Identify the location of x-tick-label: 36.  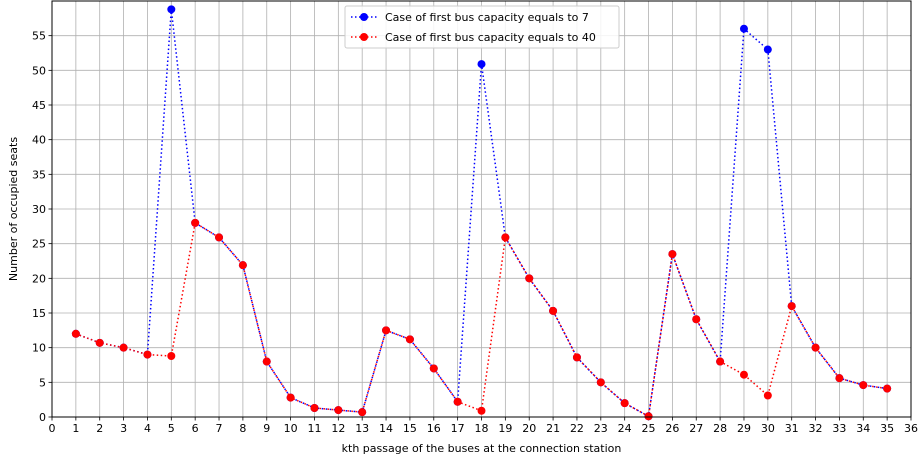
(911, 428).